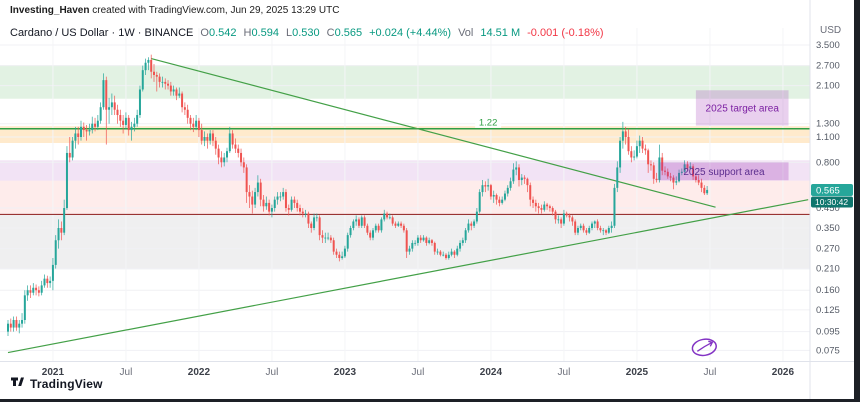  What do you see at coordinates (828, 162) in the screenshot?
I see `price-tick-label: 0.800` at bounding box center [828, 162].